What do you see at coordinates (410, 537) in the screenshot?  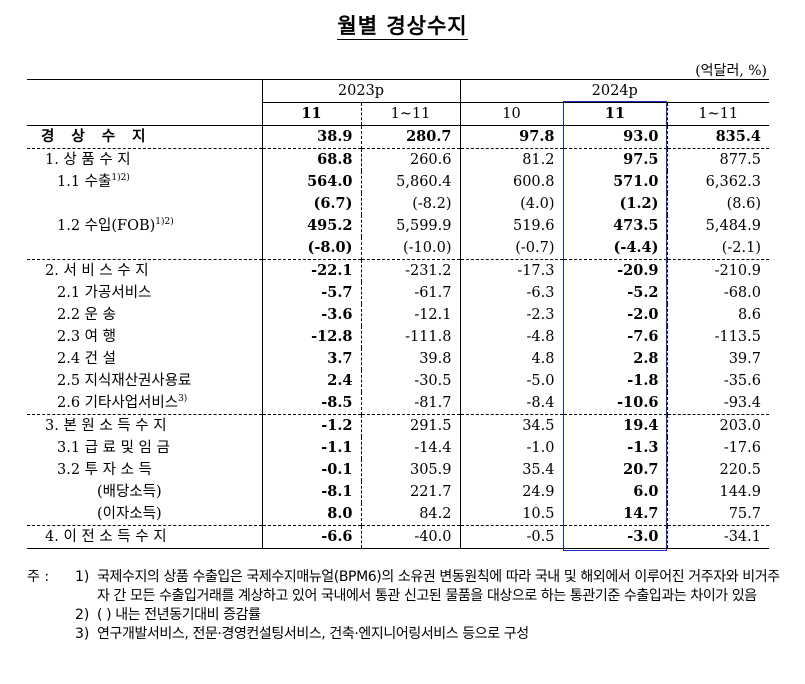 I see `cell-value: -40.0` at bounding box center [410, 537].